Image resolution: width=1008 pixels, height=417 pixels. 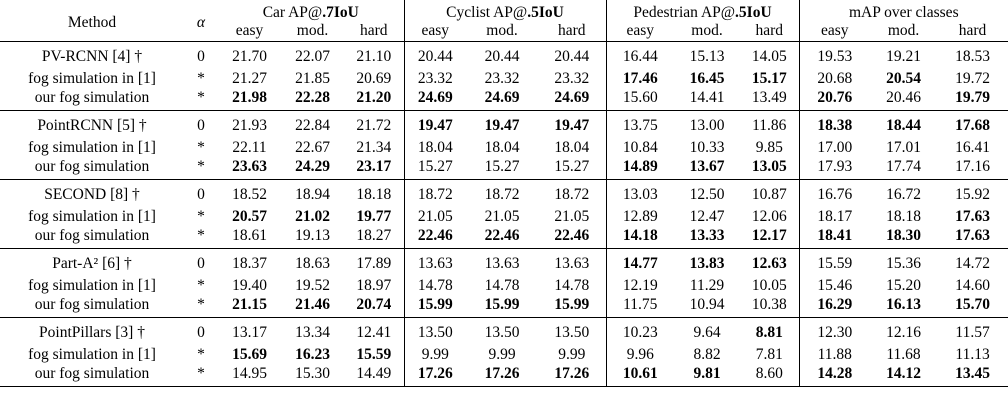 I want to click on value-cell: 20.69, so click(x=374, y=78).